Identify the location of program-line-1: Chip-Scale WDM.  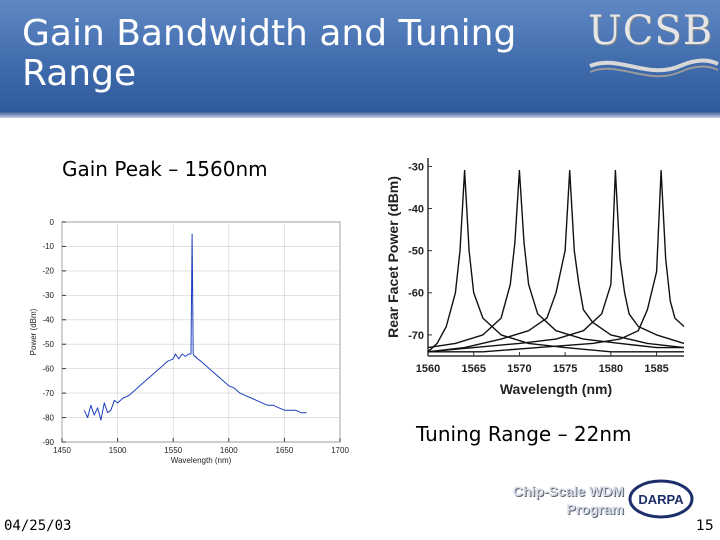
(568, 491).